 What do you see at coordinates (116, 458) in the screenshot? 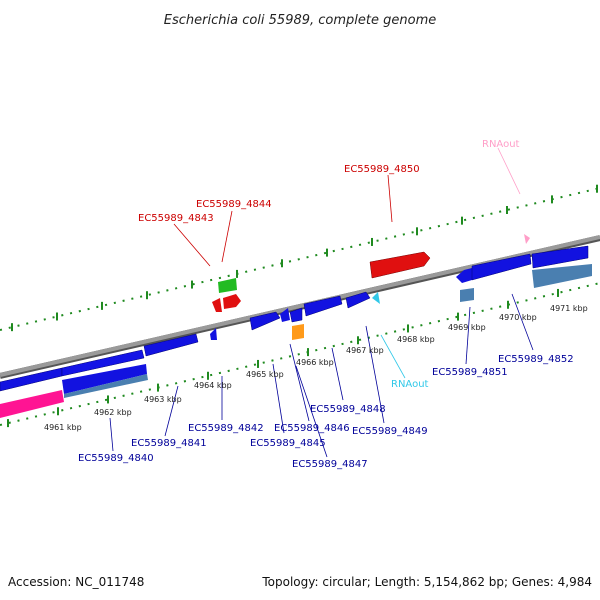
I see `gene-label: EC55989_4840` at bounding box center [116, 458].